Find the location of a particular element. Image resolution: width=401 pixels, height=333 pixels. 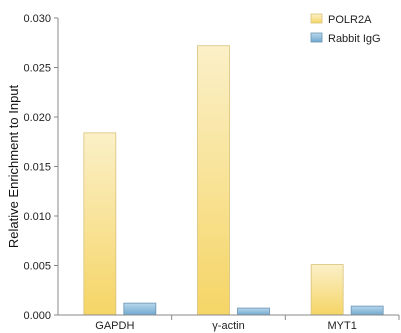

y-tick-label: 0.025 is located at coordinates (37, 69).